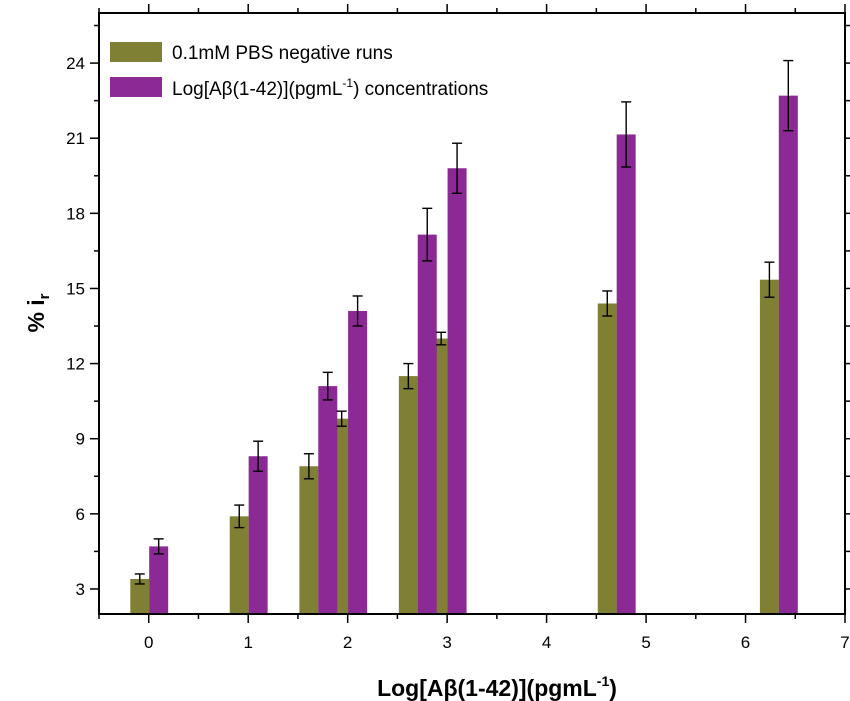 This screenshot has width=850, height=701. Describe the element at coordinates (44, 296) in the screenshot. I see `y-axis-title-sub: r` at that location.